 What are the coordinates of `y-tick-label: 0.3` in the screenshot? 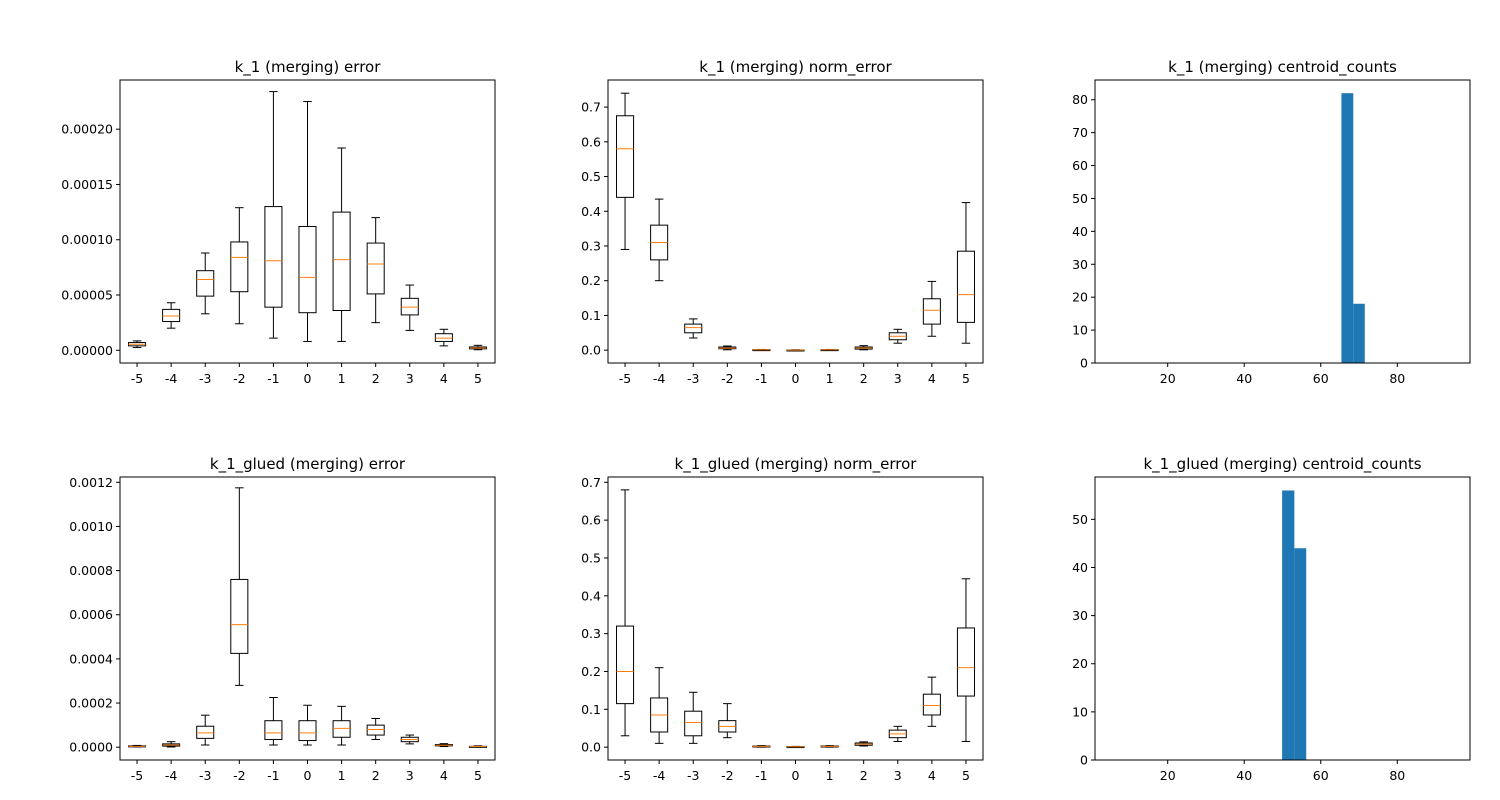 It's located at (591, 245).